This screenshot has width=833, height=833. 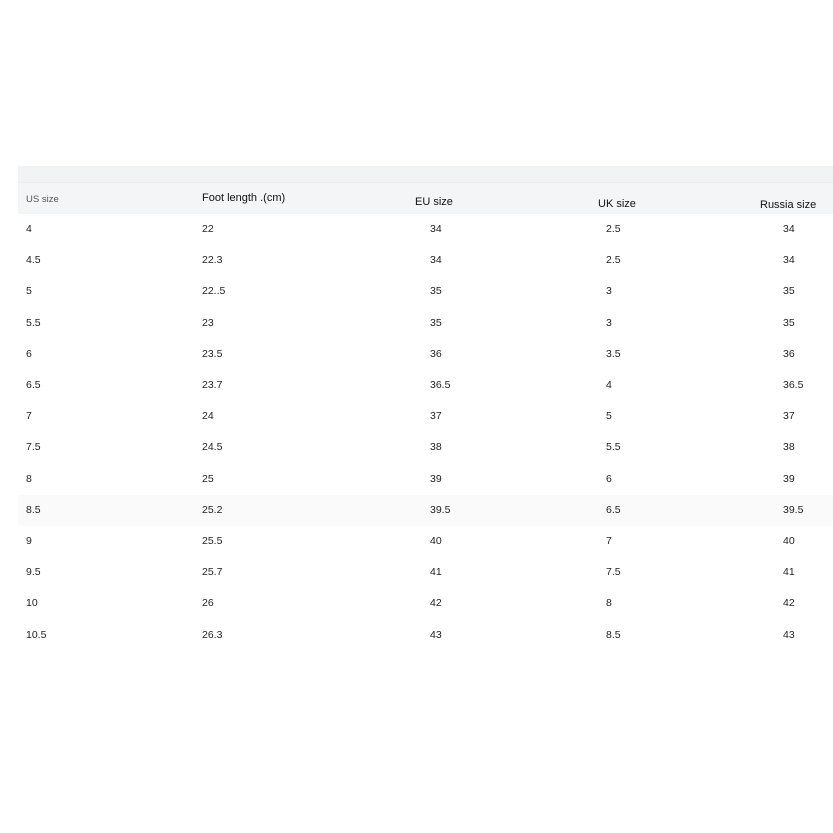 I want to click on cell-us-size: 9.5, so click(x=33, y=572).